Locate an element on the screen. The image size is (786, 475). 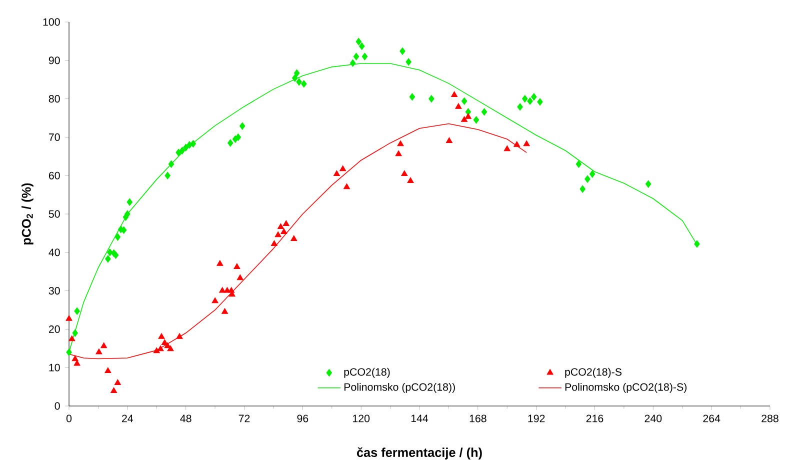
legend-label: pCO2(18) is located at coordinates (367, 373).